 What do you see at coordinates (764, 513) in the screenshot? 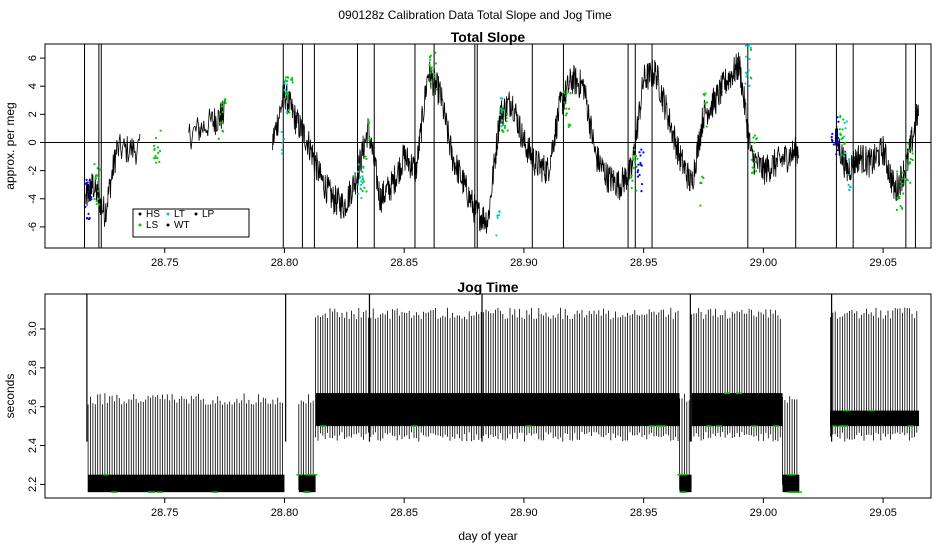
I see `jog-time-x-tick-label: 29.00` at bounding box center [764, 513].